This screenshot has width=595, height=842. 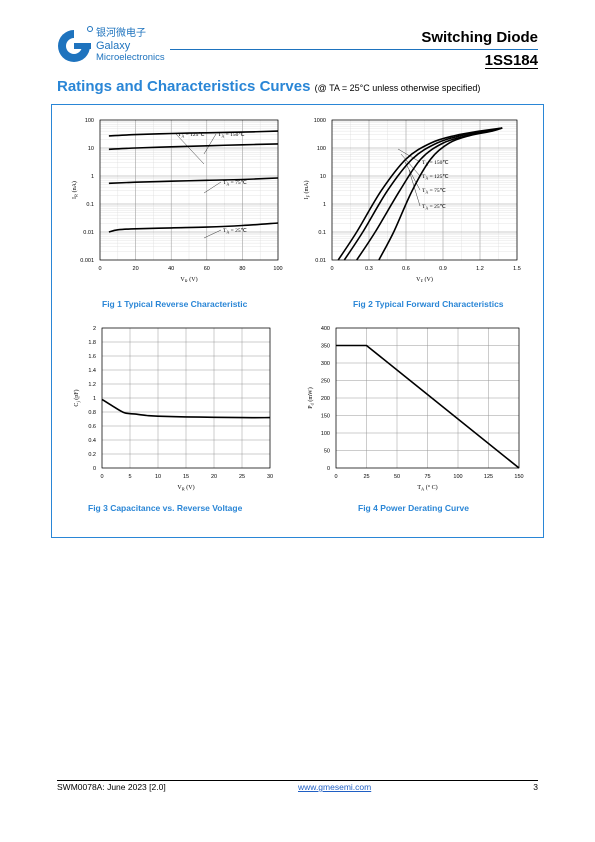 What do you see at coordinates (235, 183) in the screenshot?
I see `fig1-series-label: TA = 75℃` at bounding box center [235, 183].